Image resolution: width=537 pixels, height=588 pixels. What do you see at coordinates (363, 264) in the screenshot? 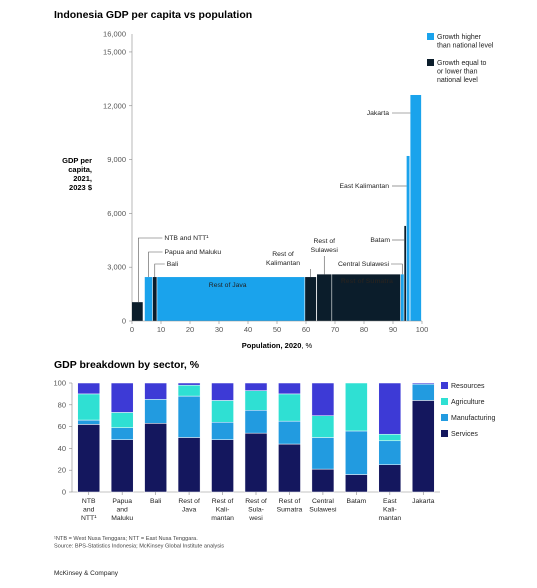
I see `label-central-sulawesi: Central Sulawesi` at bounding box center [363, 264].